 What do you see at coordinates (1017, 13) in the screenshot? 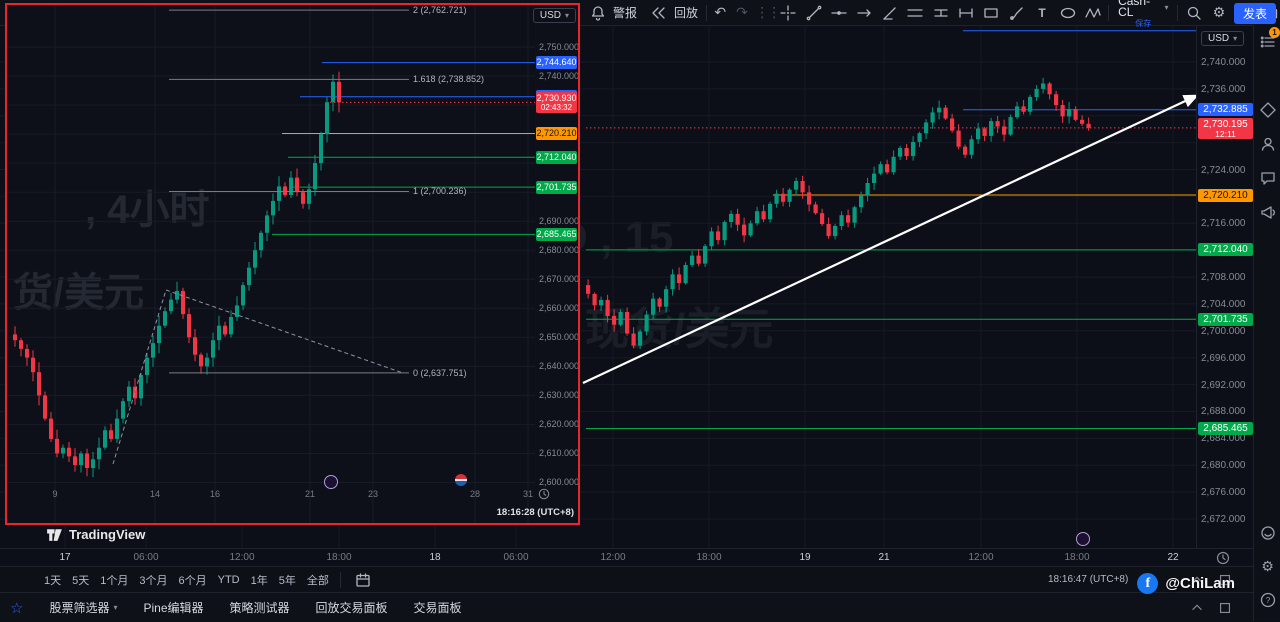
I see `brush-tool-icon` at bounding box center [1017, 13].